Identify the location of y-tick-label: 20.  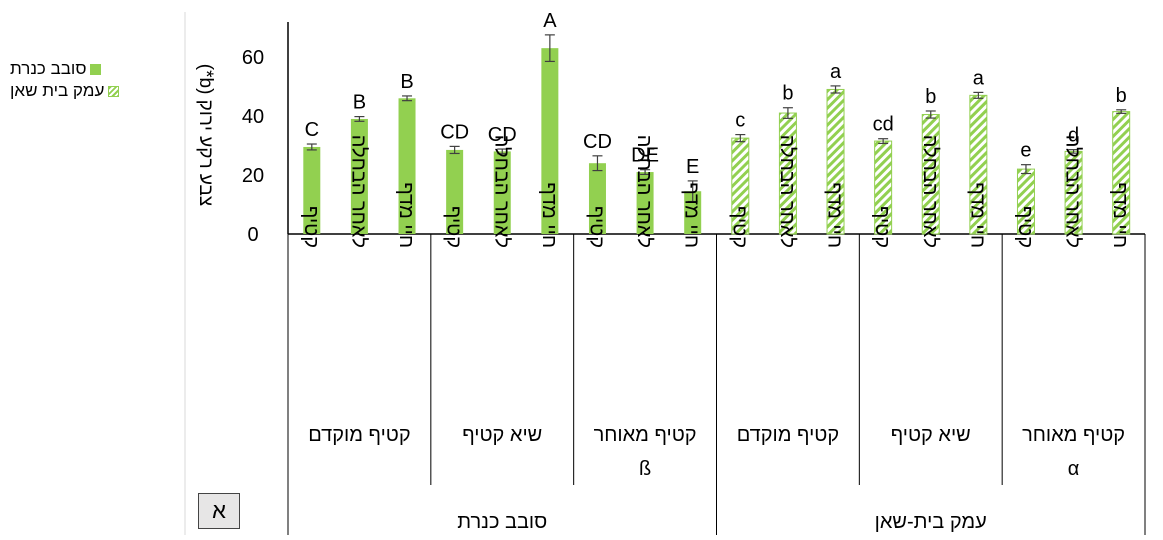
(253, 176).